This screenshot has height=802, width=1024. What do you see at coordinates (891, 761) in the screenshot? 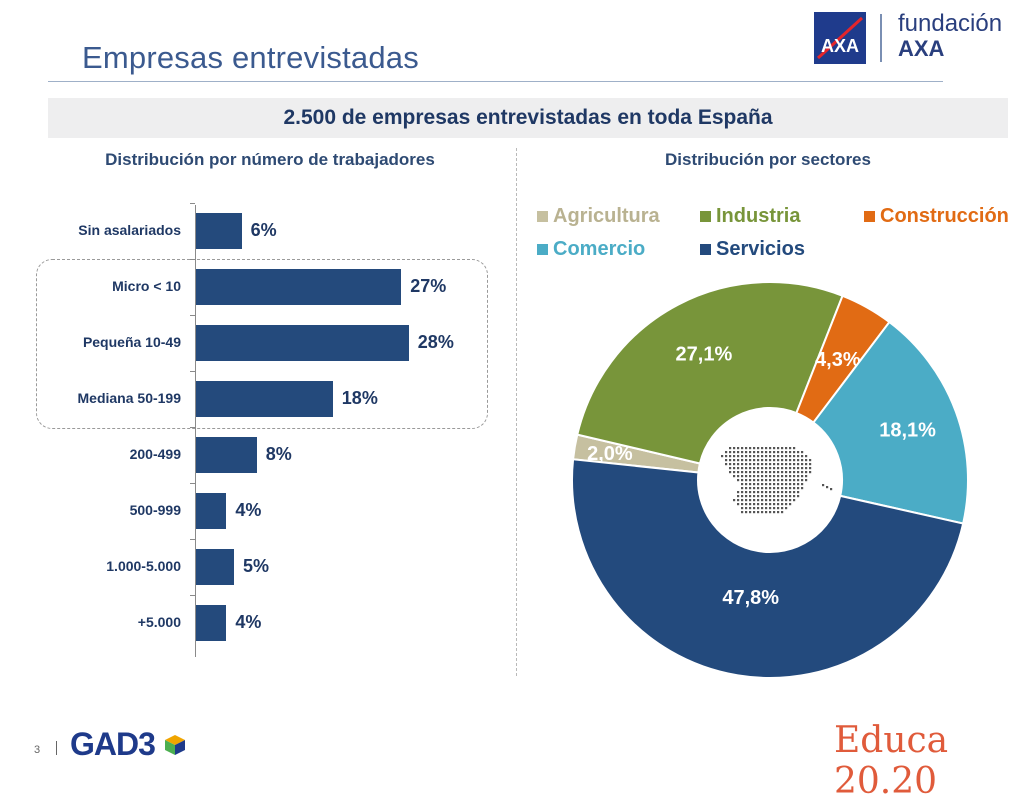
I see `educa-logo: Educa 20.20` at bounding box center [891, 761].